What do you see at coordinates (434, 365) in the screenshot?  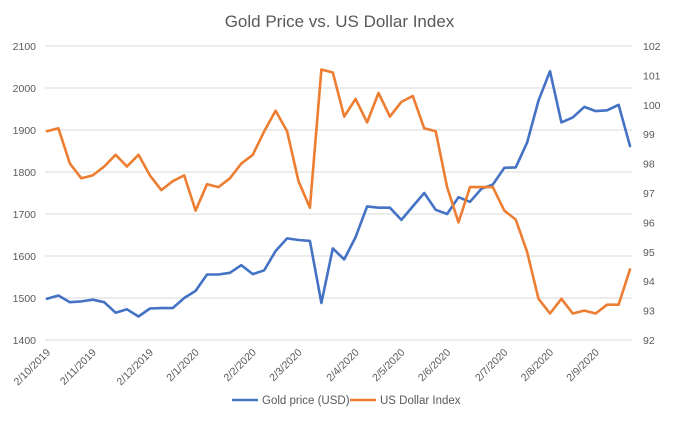 I see `x-tick-label: 2/6/2020` at bounding box center [434, 365].